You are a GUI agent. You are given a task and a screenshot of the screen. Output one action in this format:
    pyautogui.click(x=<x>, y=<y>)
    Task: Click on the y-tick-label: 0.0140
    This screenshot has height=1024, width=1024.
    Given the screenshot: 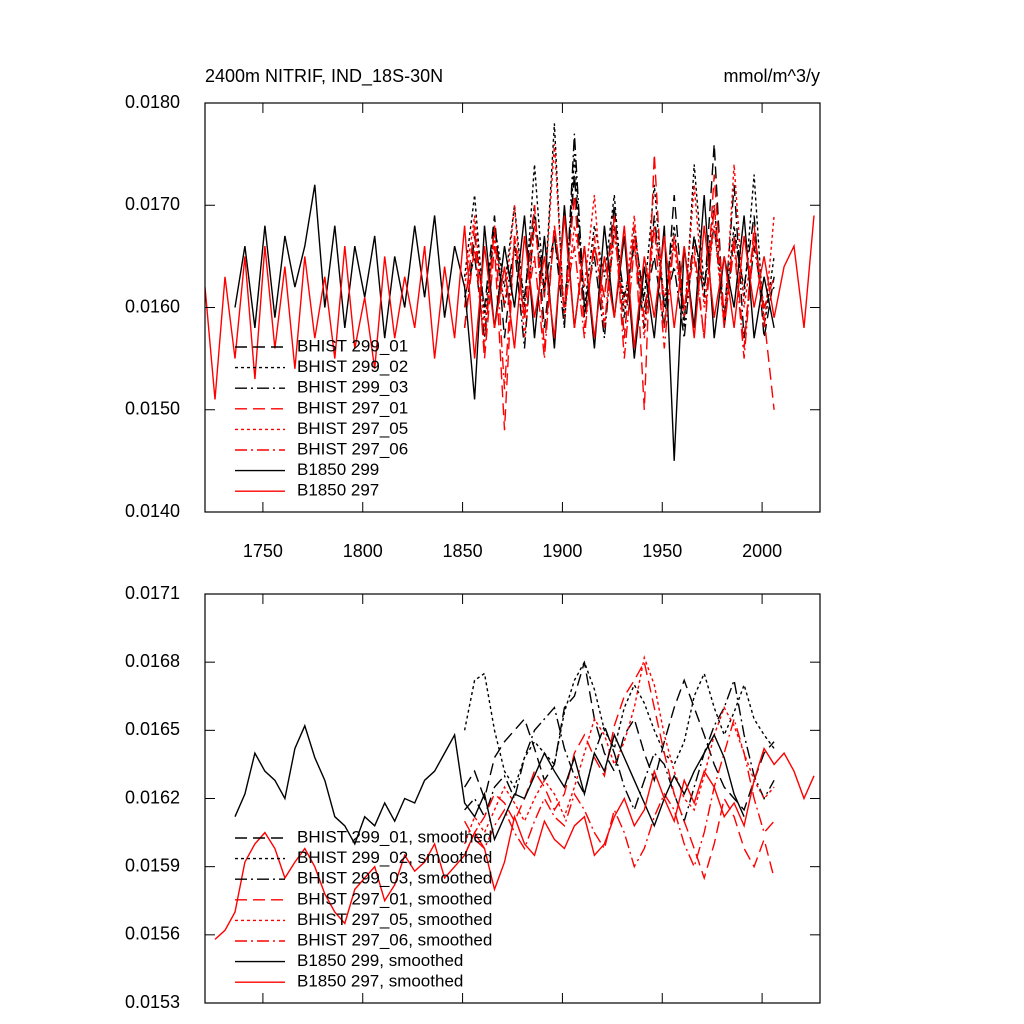 What is the action you would take?
    pyautogui.click(x=152, y=511)
    